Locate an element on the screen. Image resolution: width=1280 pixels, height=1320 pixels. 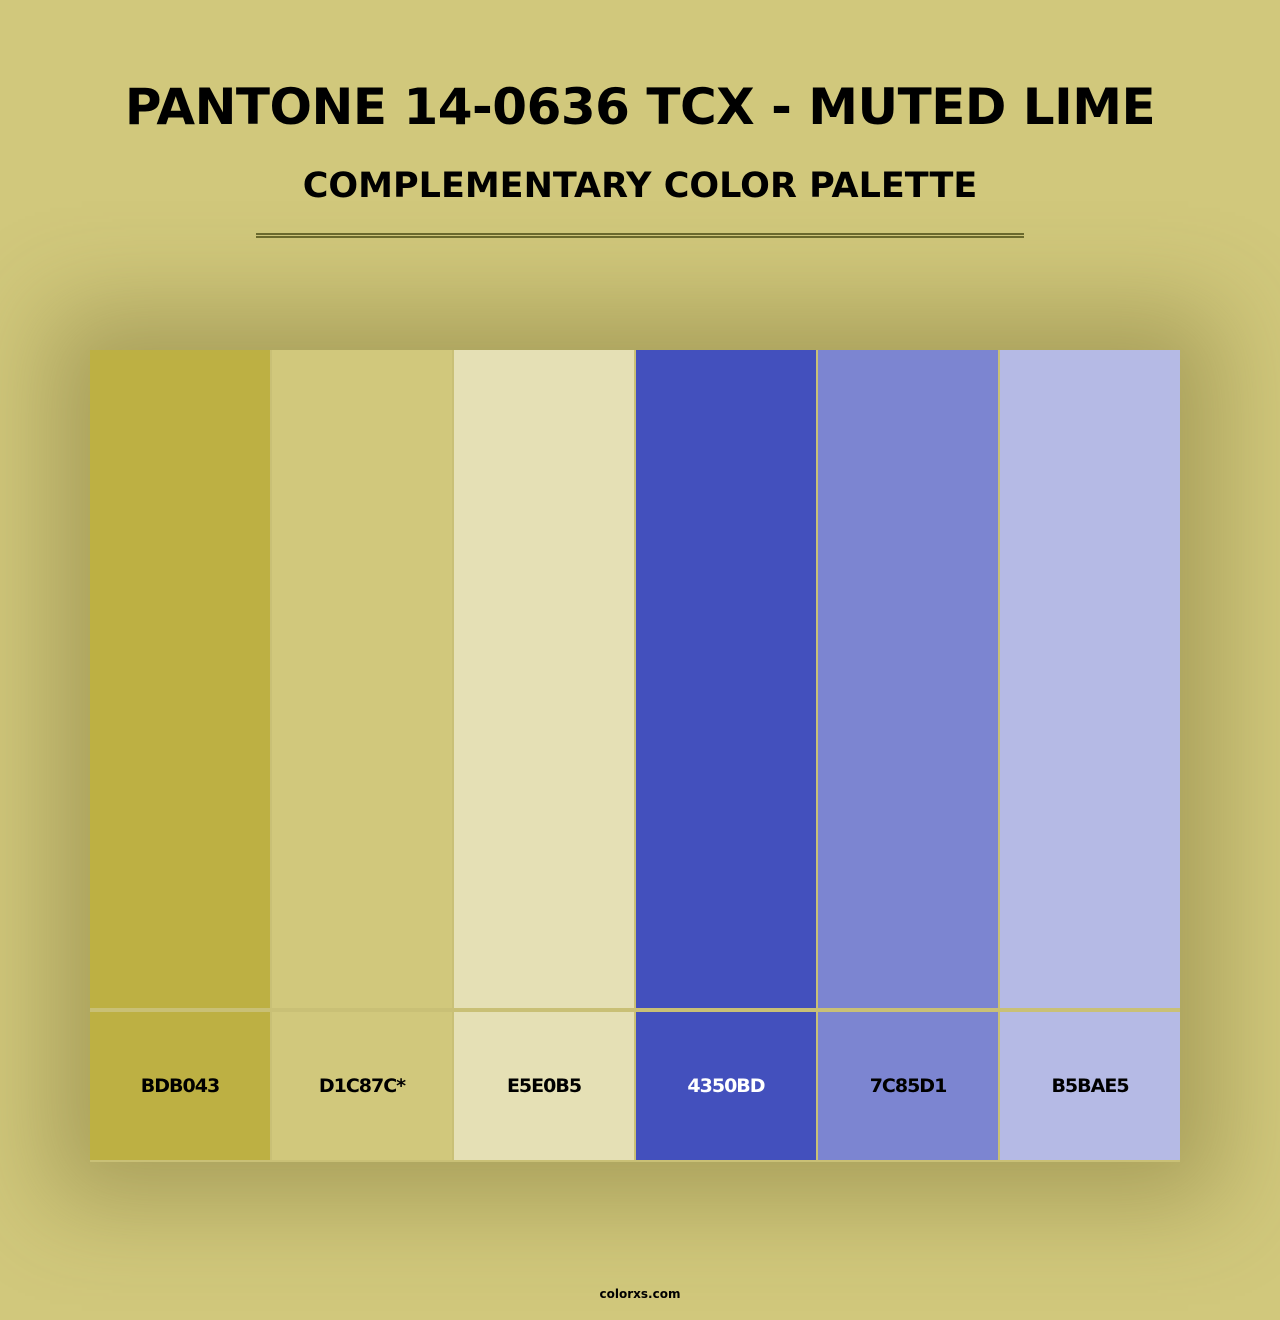
hex-label: E5E0B5 is located at coordinates (544, 1086).